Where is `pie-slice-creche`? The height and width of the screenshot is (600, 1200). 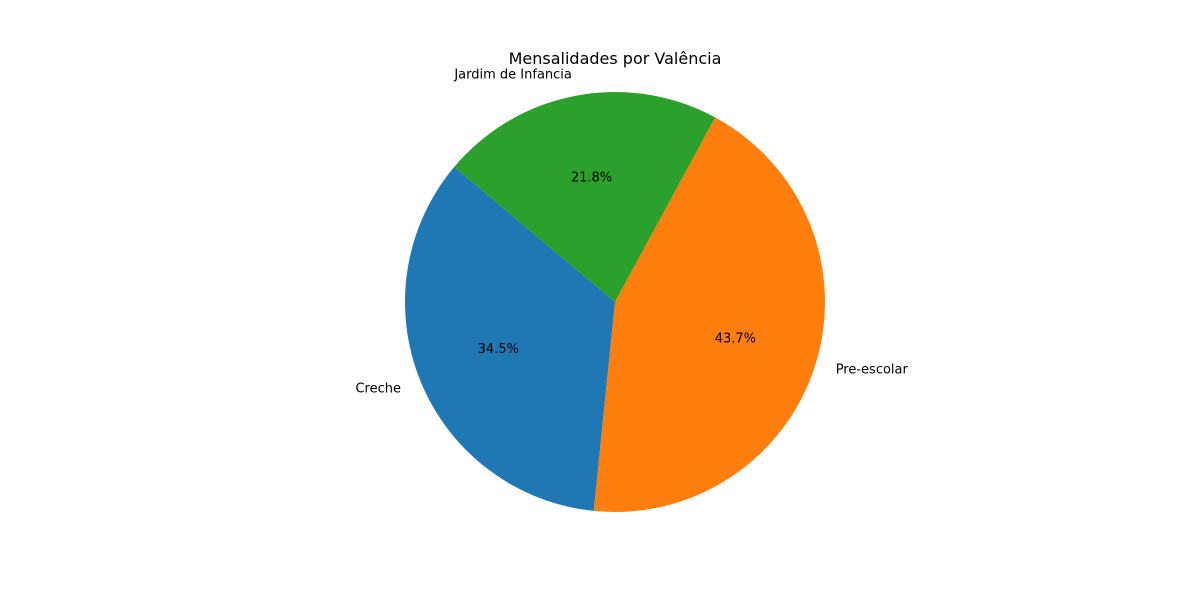 pie-slice-creche is located at coordinates (509, 339).